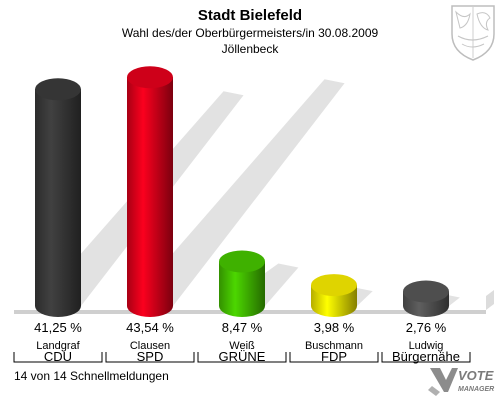  I want to click on chart-title: Stadt Bielefeld, so click(250, 15).